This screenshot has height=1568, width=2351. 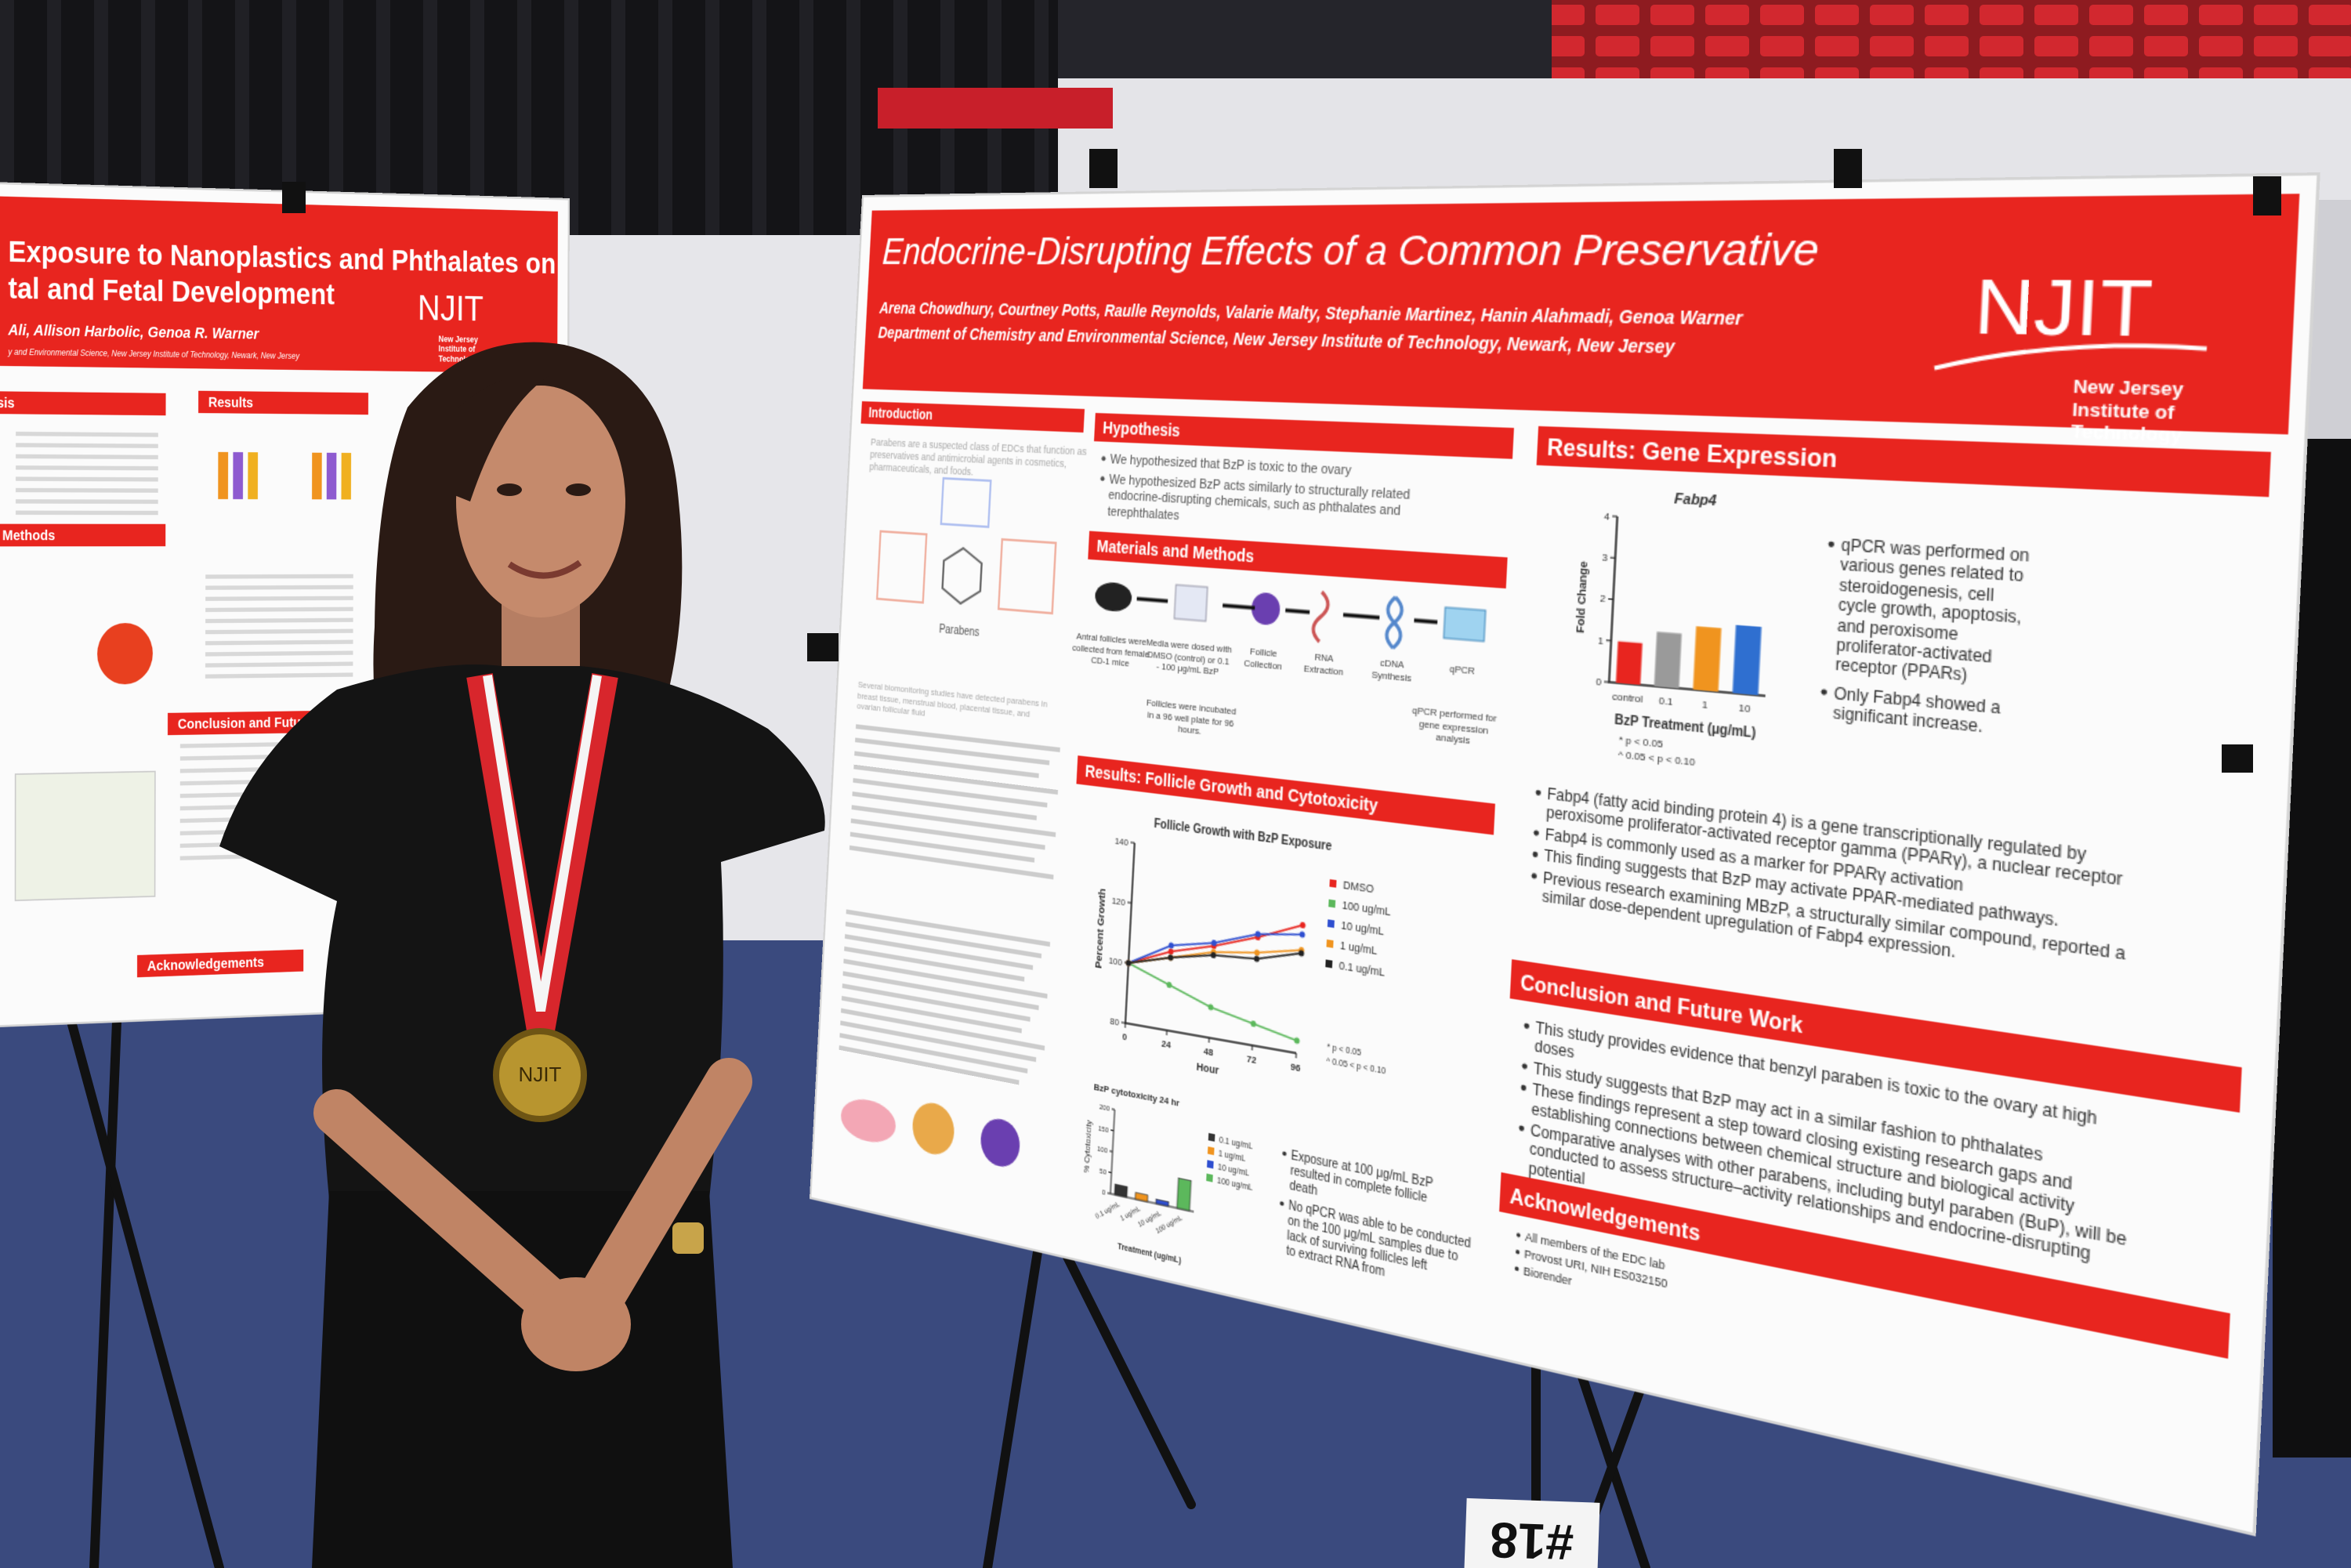 I want to click on y-tick-label: 4, so click(x=1607, y=517).